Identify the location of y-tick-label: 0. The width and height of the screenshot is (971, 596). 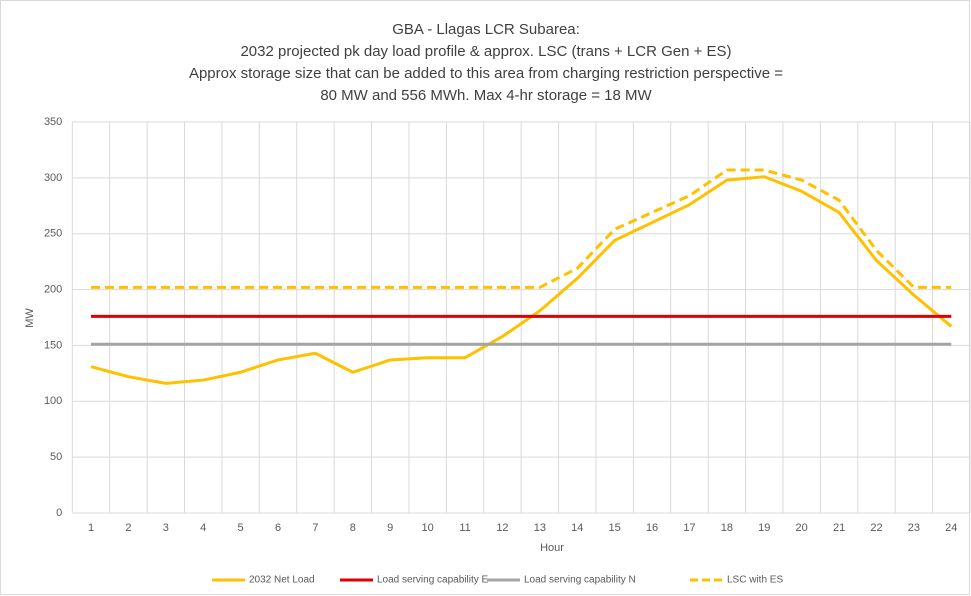
(59, 513).